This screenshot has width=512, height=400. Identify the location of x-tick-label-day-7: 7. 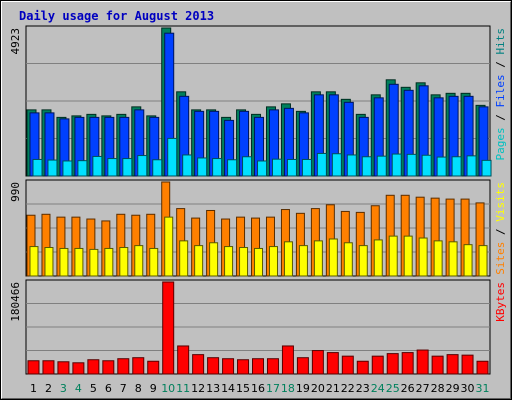
(123, 388).